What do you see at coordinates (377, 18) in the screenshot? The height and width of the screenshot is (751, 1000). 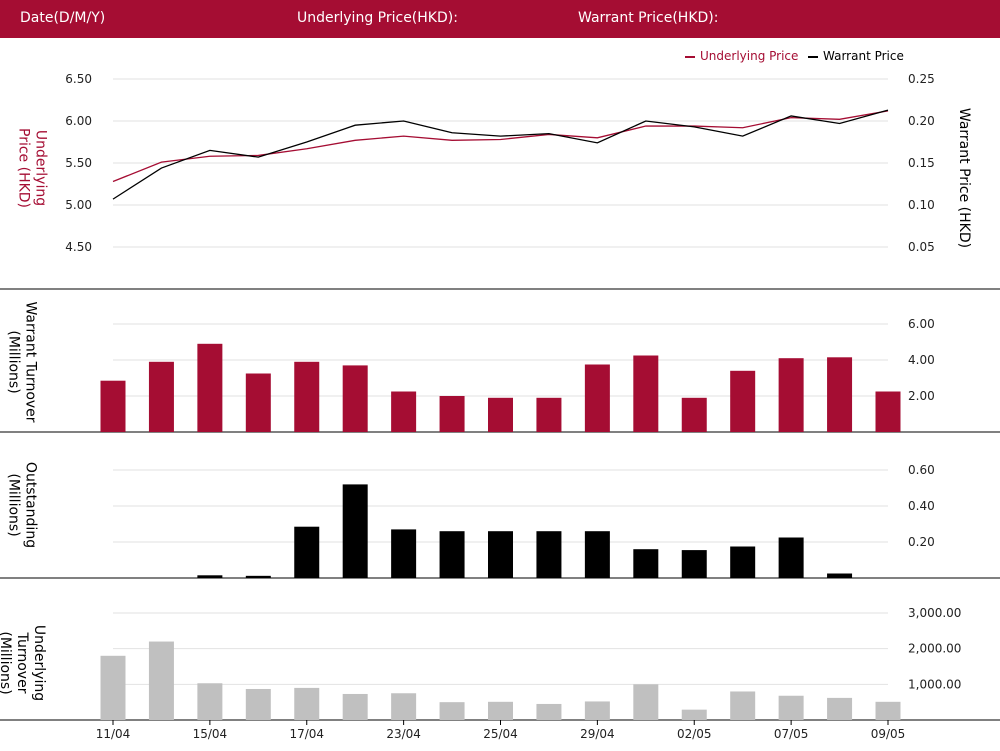 I see `underlying-price-label: Underlying Price(HKD):` at bounding box center [377, 18].